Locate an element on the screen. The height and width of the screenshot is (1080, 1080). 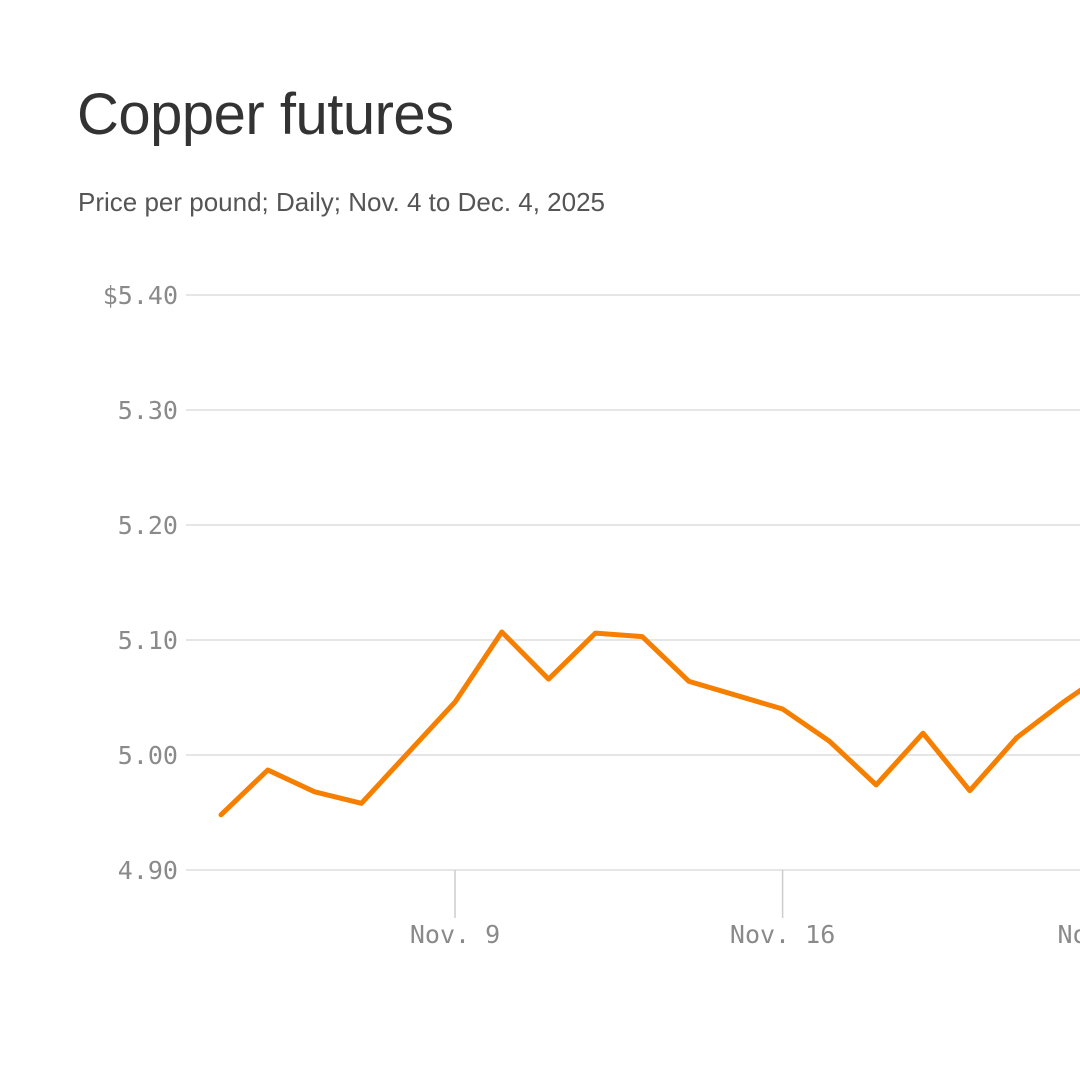
y-tick-label: 5.20 is located at coordinates (148, 525).